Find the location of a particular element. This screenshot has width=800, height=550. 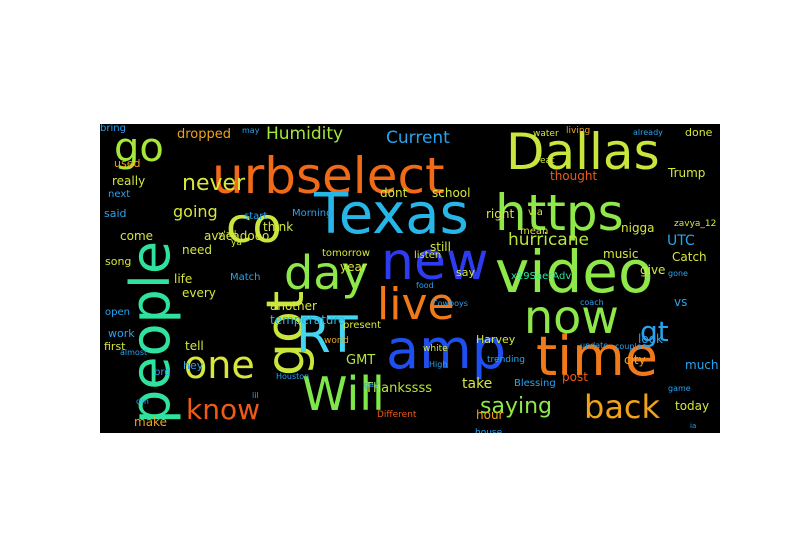

word-mean: mean is located at coordinates (534, 231).